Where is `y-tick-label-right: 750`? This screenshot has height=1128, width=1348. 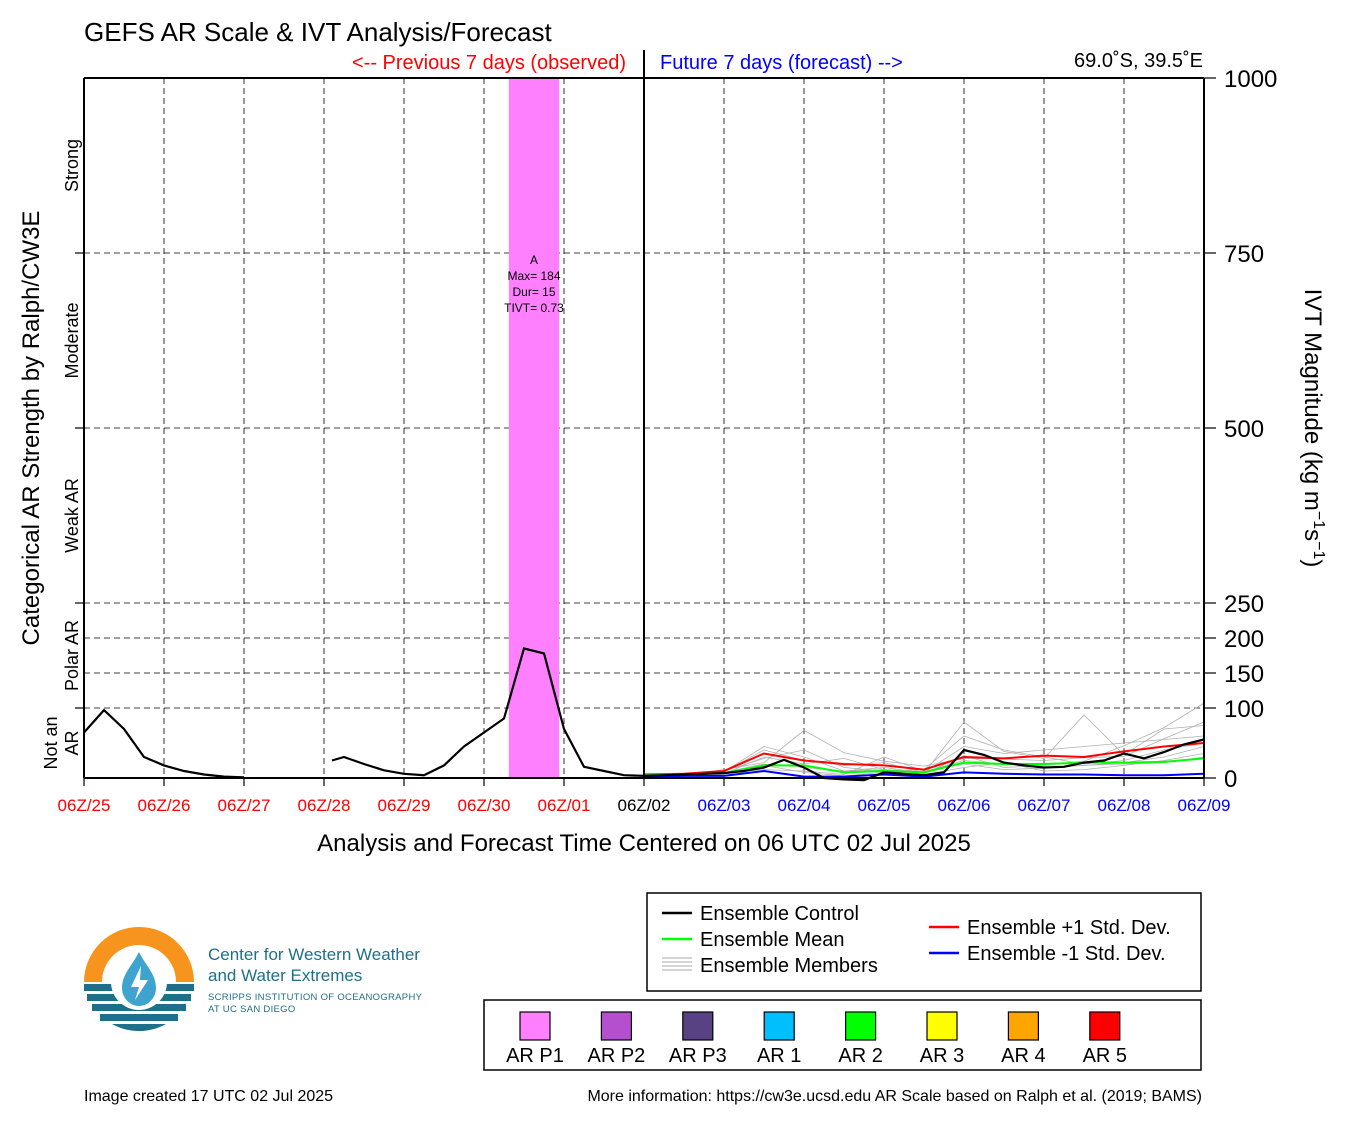 y-tick-label-right: 750 is located at coordinates (1244, 254).